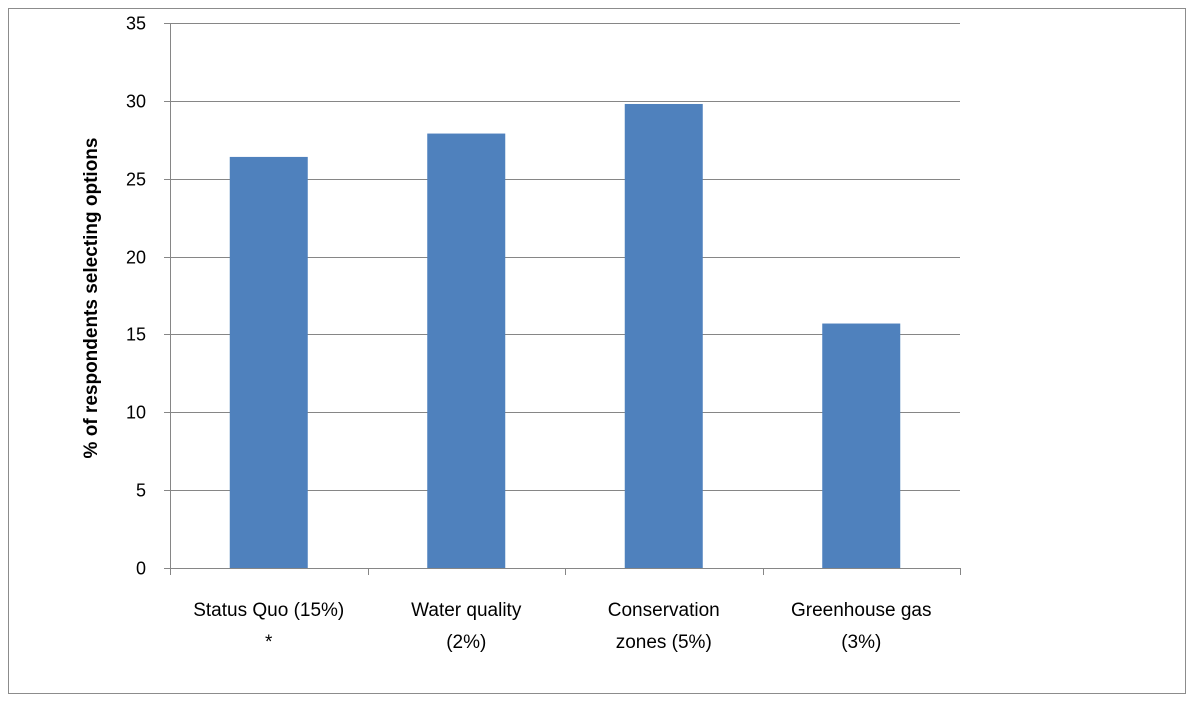 This screenshot has width=1195, height=704. What do you see at coordinates (664, 610) in the screenshot?
I see `x-category-label: Conservation` at bounding box center [664, 610].